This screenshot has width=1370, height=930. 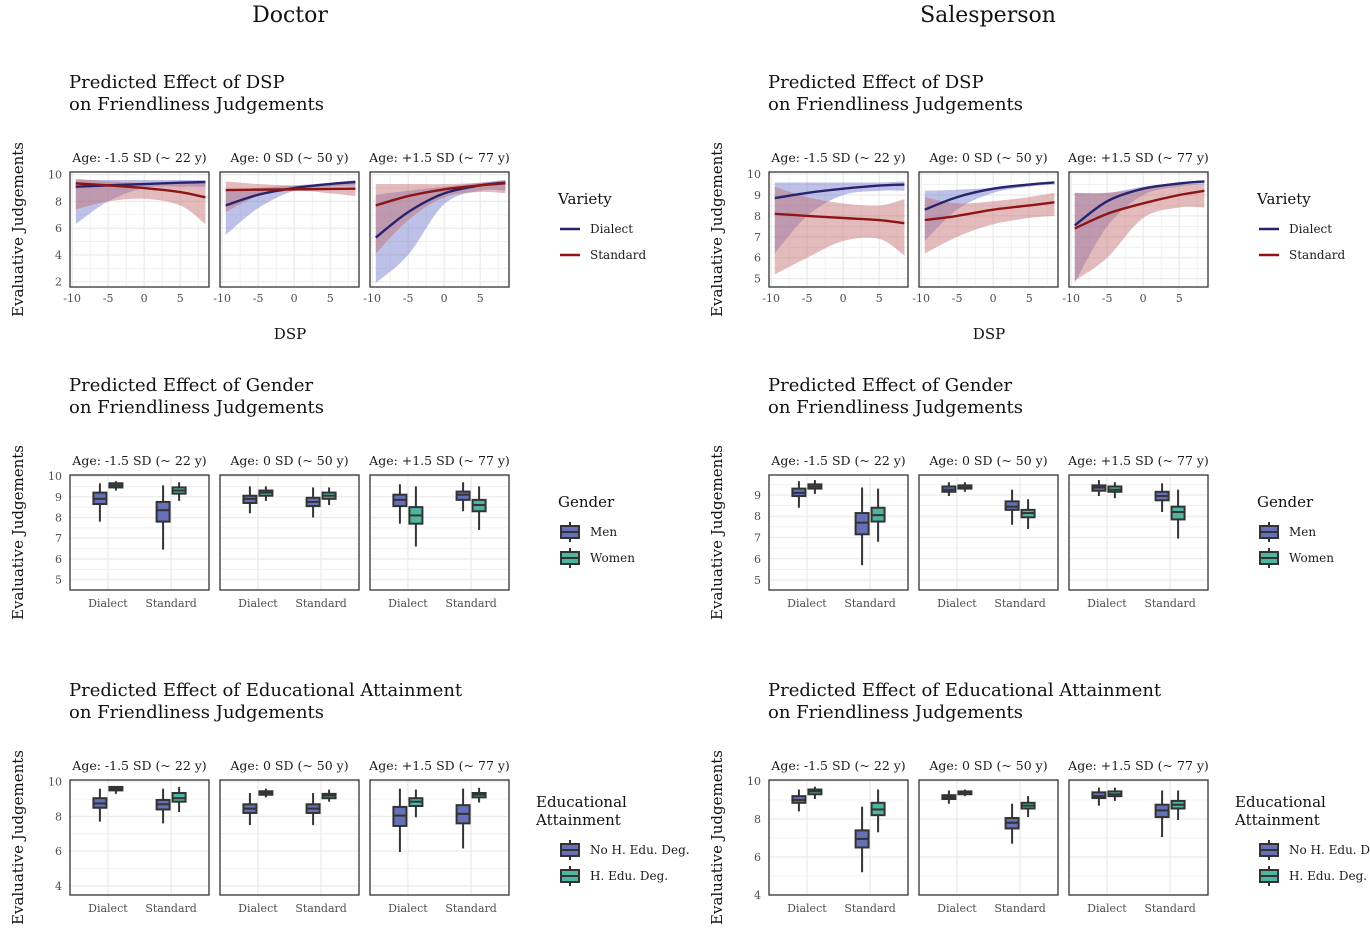 I want to click on y-tick-label: 9, so click(x=757, y=495).